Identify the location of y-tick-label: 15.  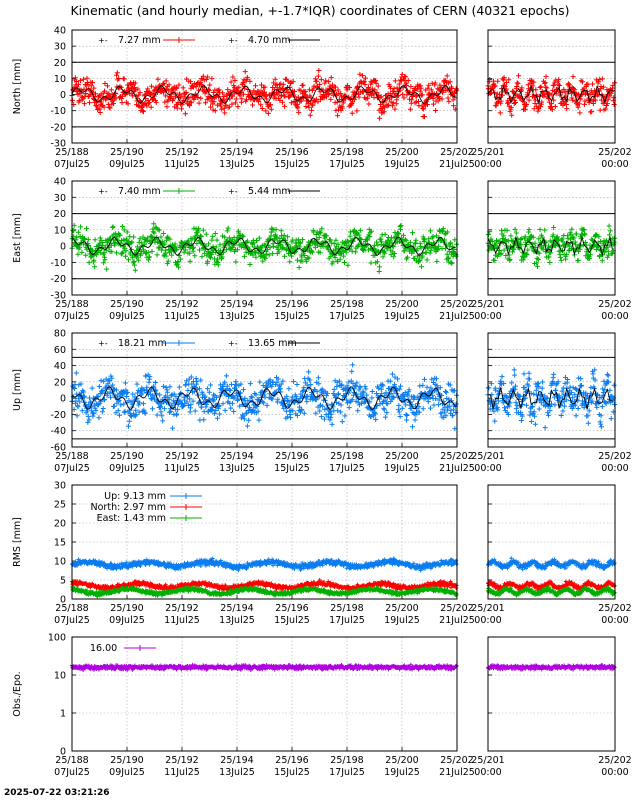
(60, 543).